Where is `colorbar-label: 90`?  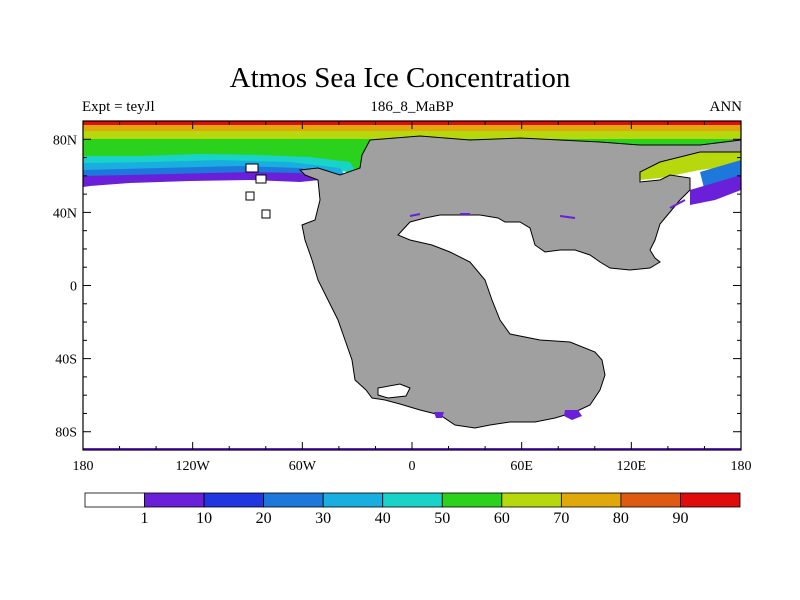
colorbar-label: 90 is located at coordinates (680, 518).